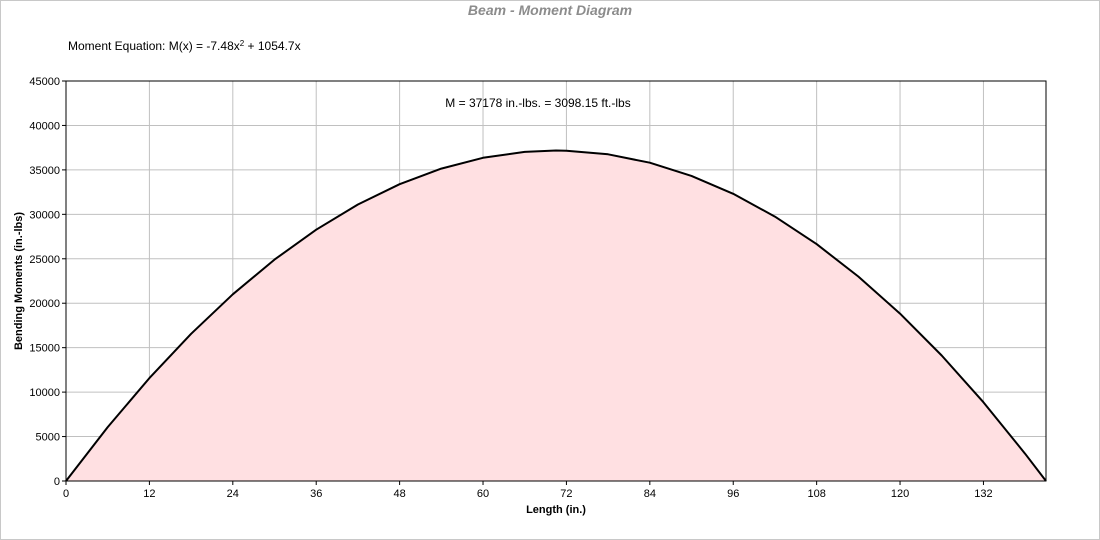 The image size is (1100, 540). I want to click on x-ticks: 0 12 24 36 48 60 72 84 96 108 120 132, so click(528, 490).